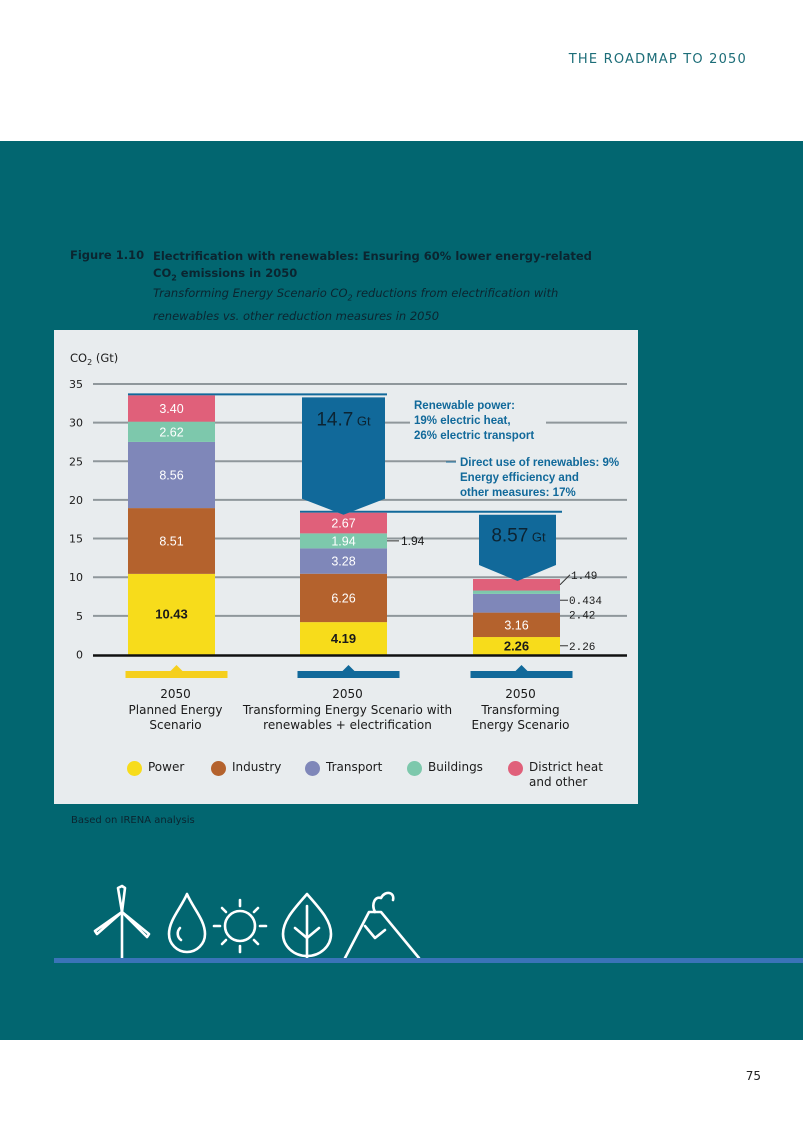  Describe the element at coordinates (76, 500) in the screenshot. I see `y-tick-label: 20` at that location.